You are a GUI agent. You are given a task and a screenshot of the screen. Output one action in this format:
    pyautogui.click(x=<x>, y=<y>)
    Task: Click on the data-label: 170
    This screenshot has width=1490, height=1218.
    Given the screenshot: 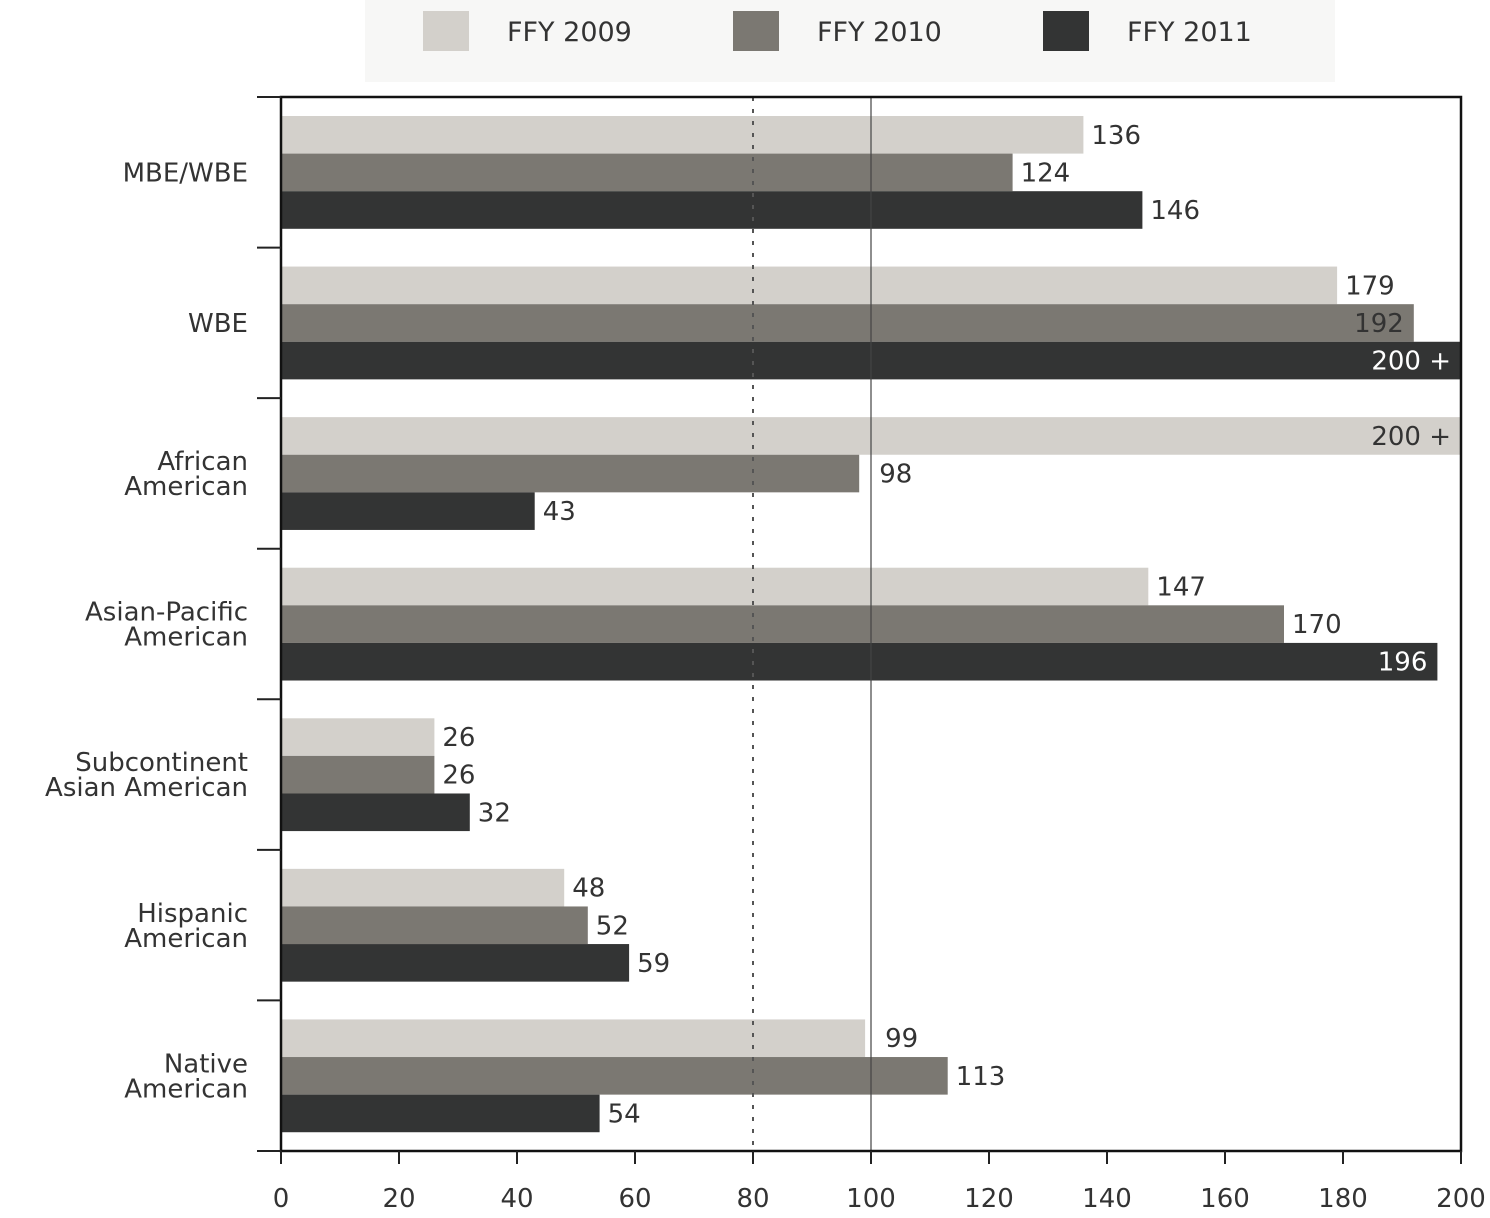 What is the action you would take?
    pyautogui.click(x=1317, y=625)
    